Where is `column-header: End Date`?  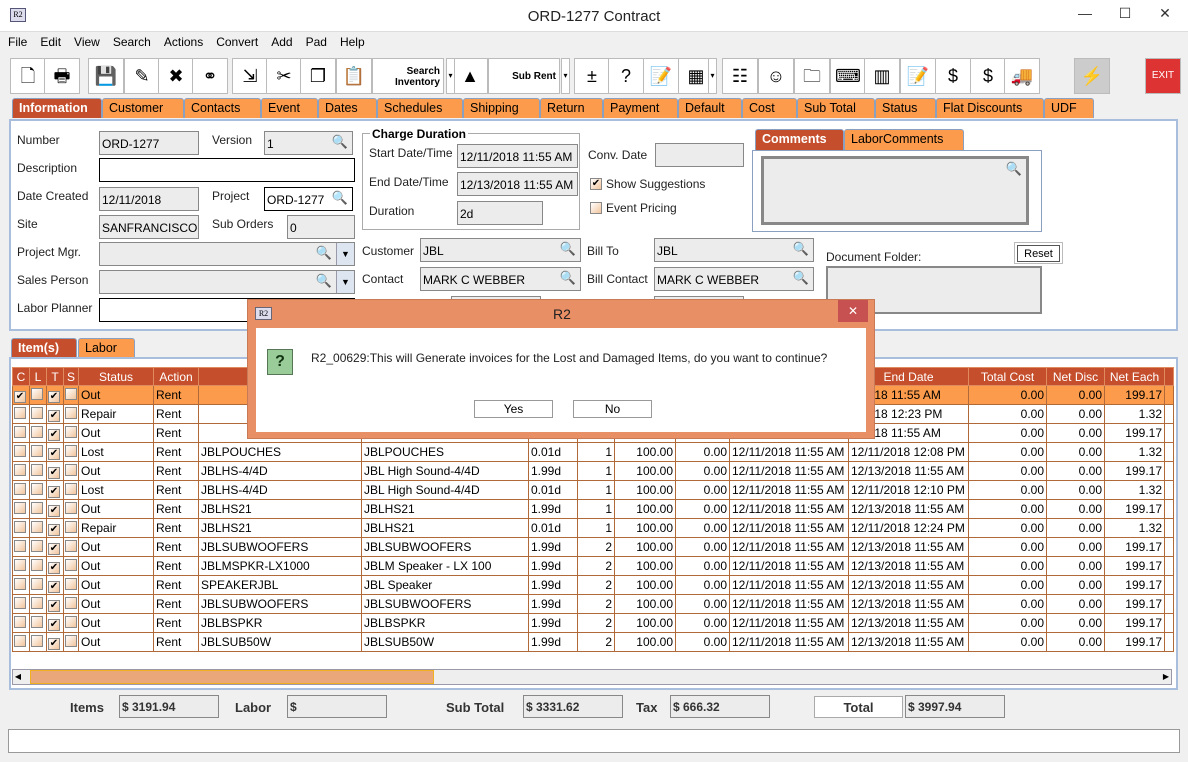 column-header: End Date is located at coordinates (908, 376).